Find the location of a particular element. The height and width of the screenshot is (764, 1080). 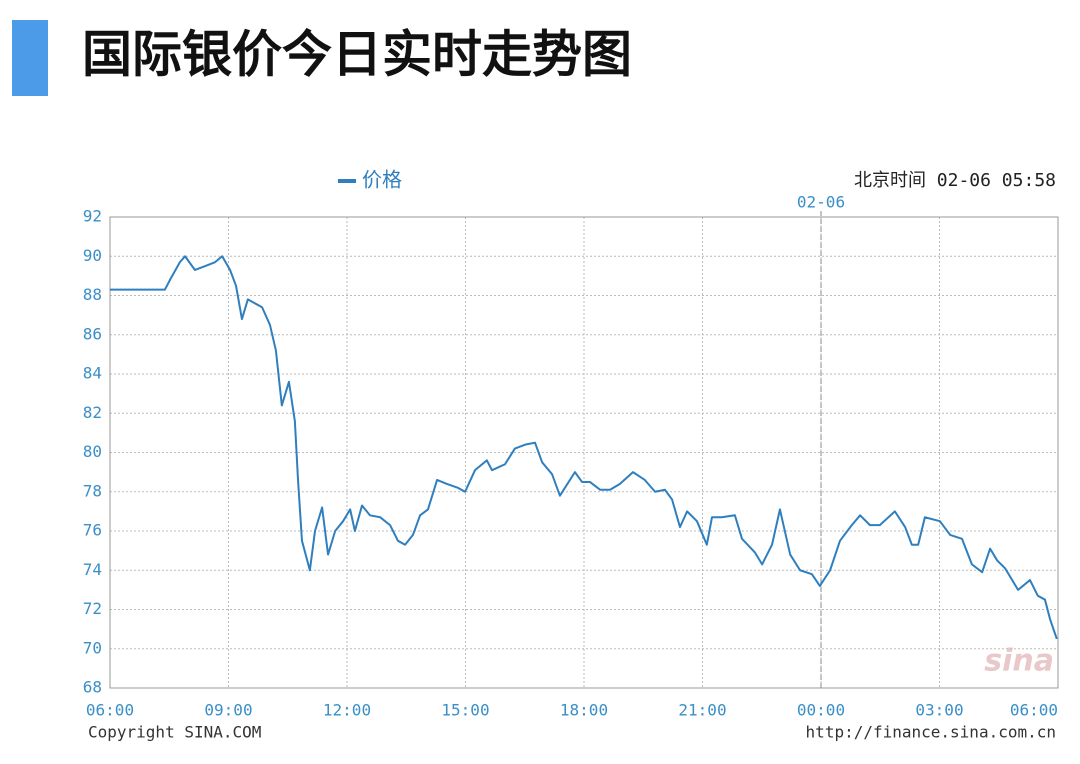

y-tick-label: 82 is located at coordinates (92, 412).